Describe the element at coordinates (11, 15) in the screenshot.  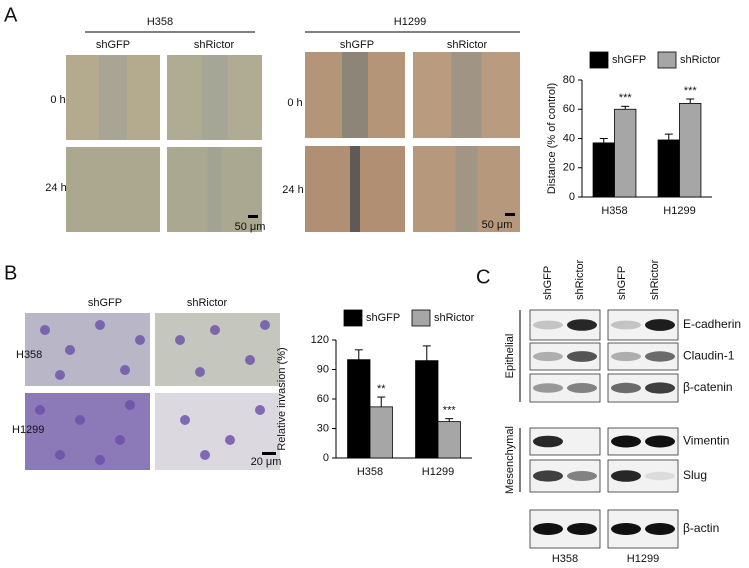
I see `panel-label: A` at that location.